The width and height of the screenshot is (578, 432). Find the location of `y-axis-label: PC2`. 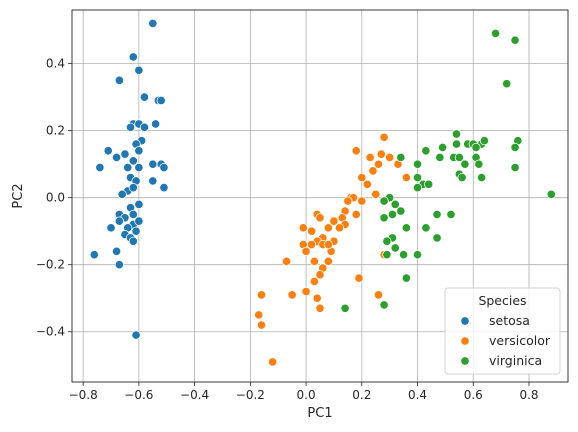

y-axis-label: PC2 is located at coordinates (18, 195).